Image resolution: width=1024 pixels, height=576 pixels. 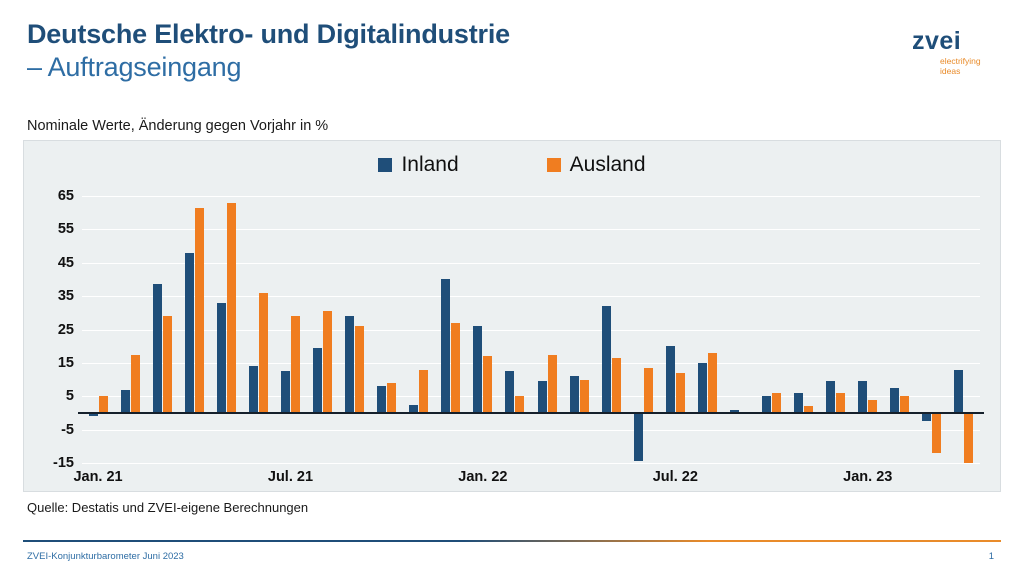 I want to click on legend-item-inland: Inland, so click(x=418, y=165).